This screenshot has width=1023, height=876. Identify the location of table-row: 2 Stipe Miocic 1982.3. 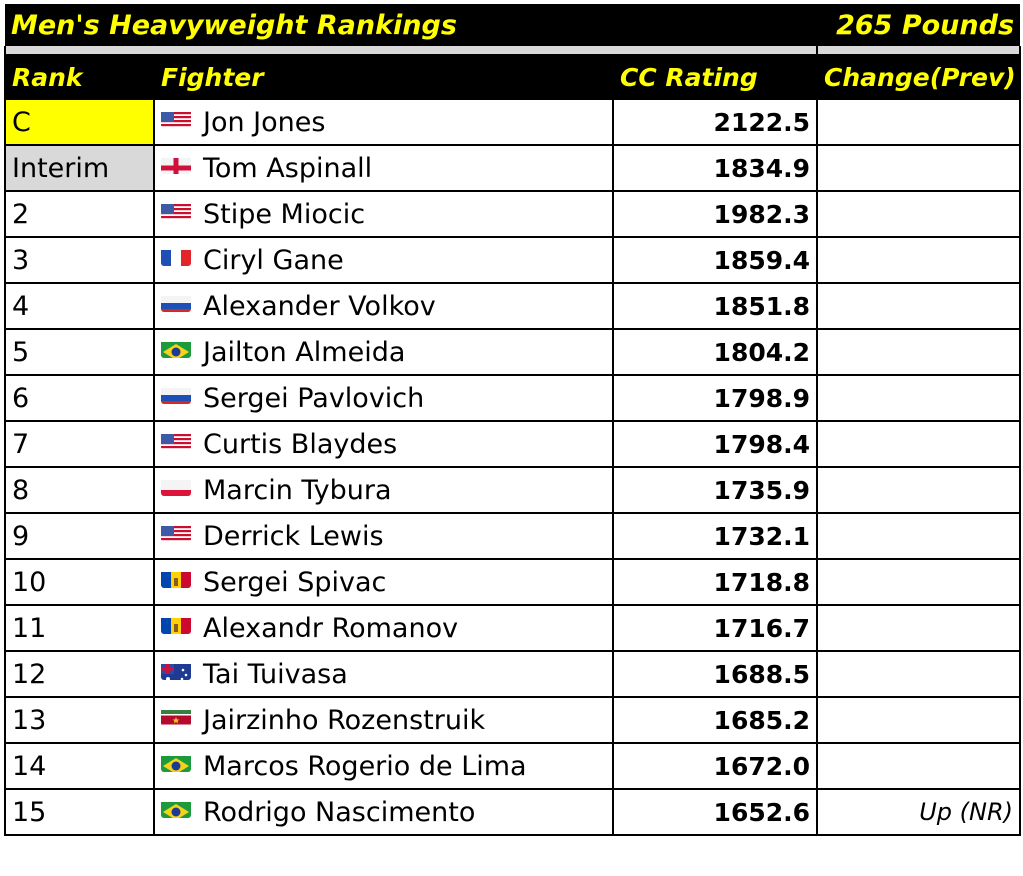
(513, 214).